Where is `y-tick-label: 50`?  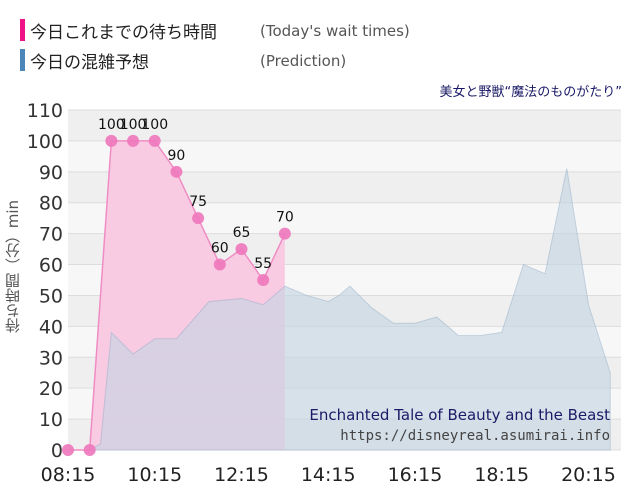
y-tick-label: 50 is located at coordinates (51, 296).